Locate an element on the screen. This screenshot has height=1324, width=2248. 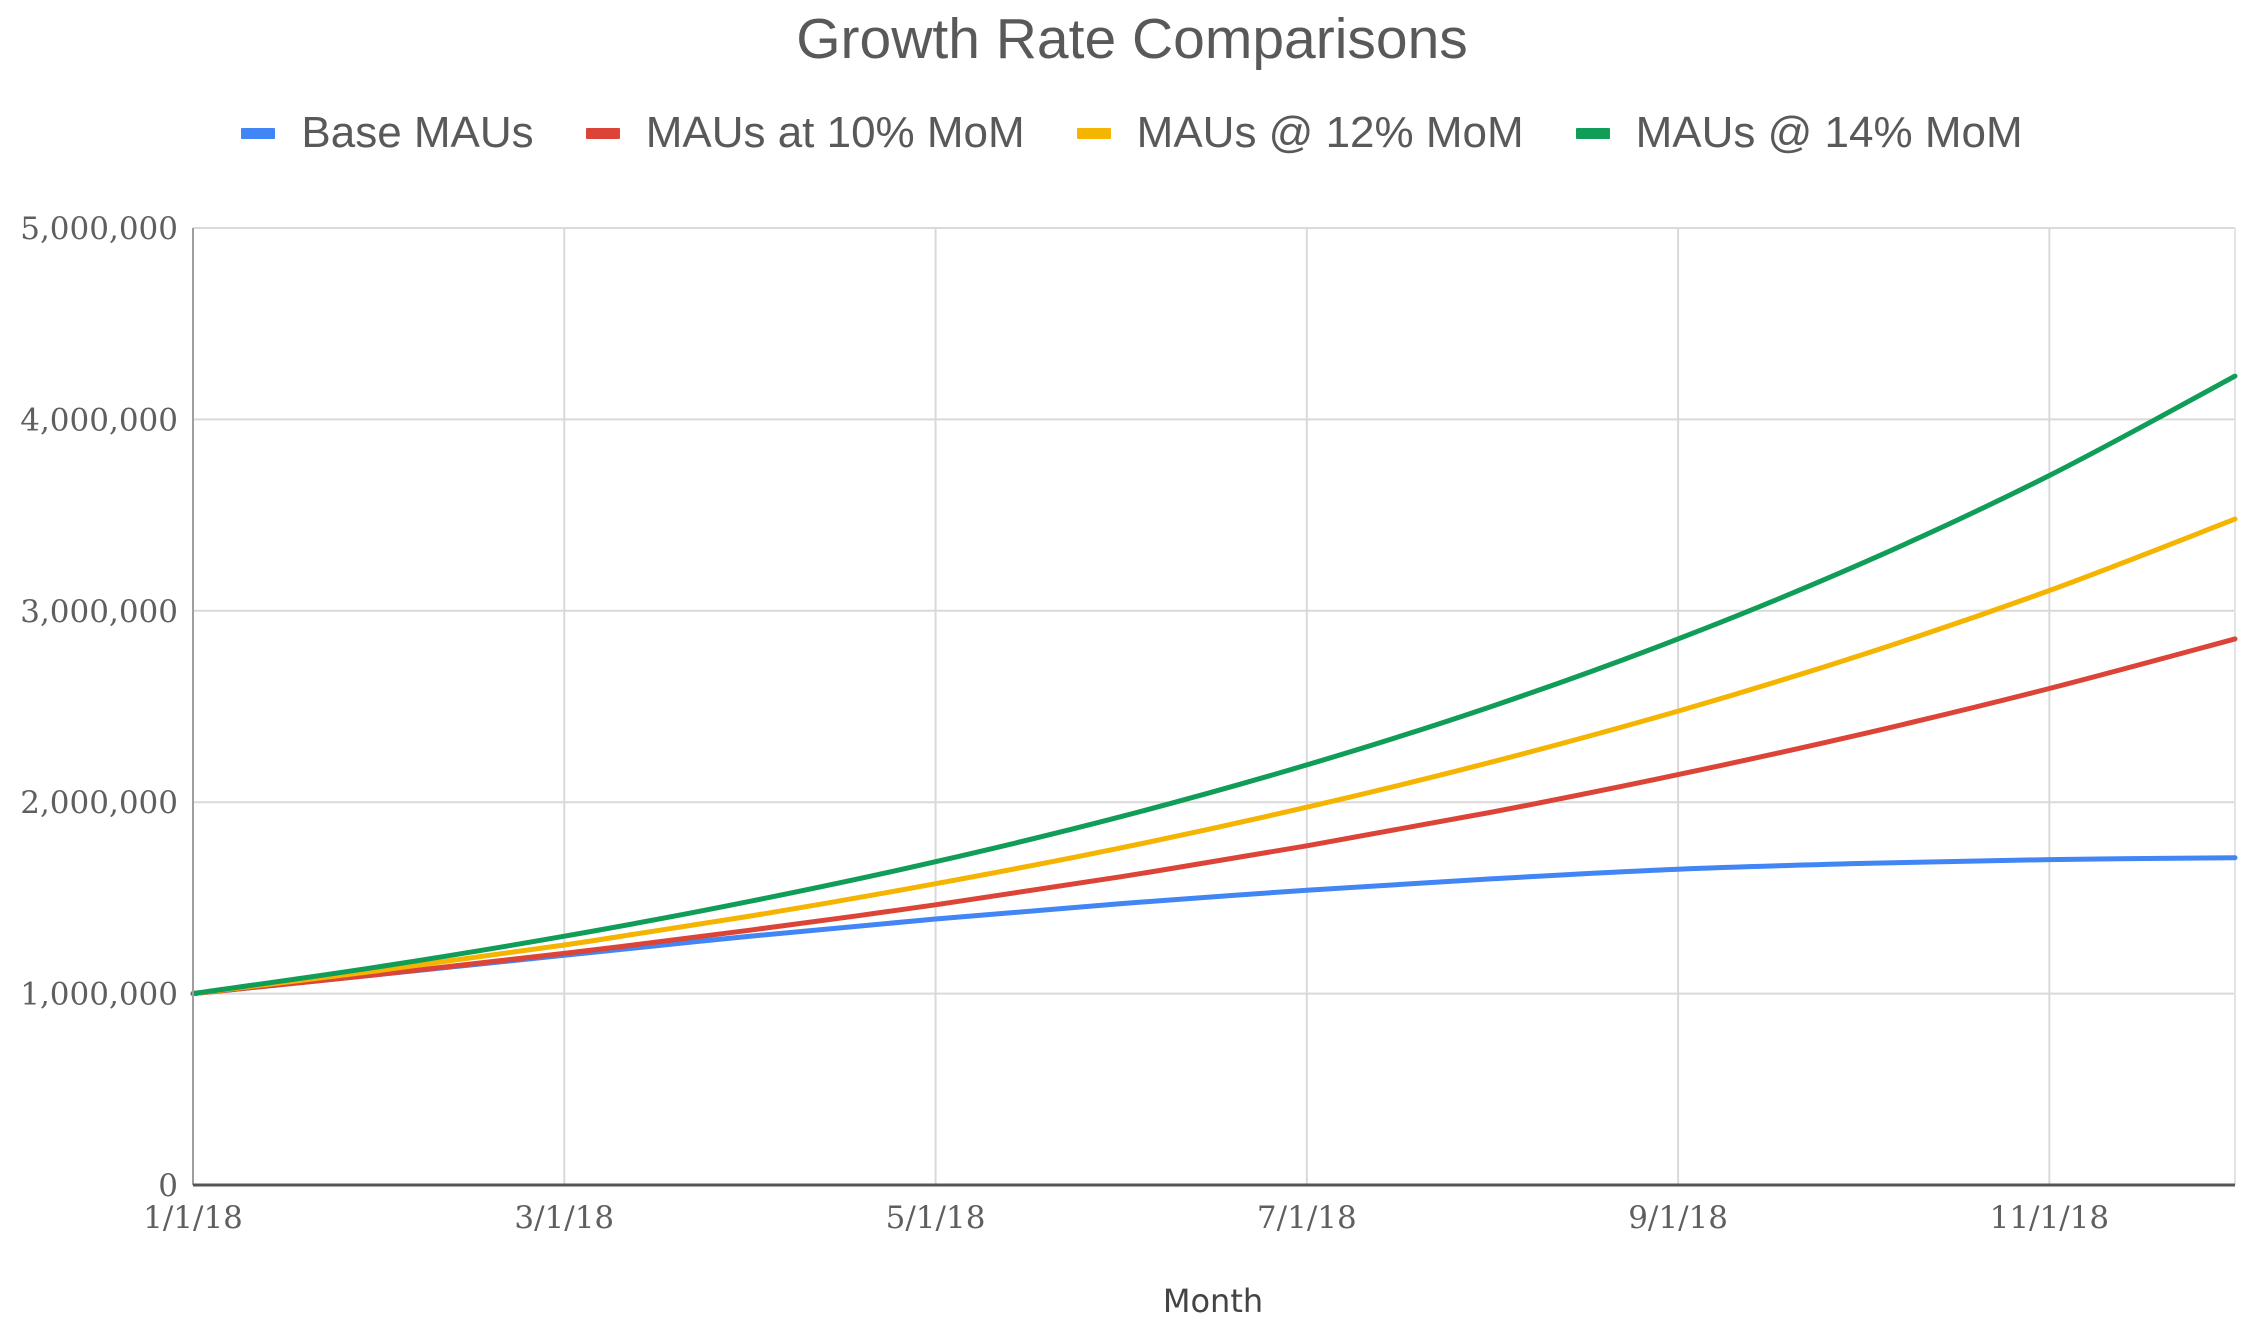
legend-label: MAUs @ 14% MoM is located at coordinates (1829, 132).